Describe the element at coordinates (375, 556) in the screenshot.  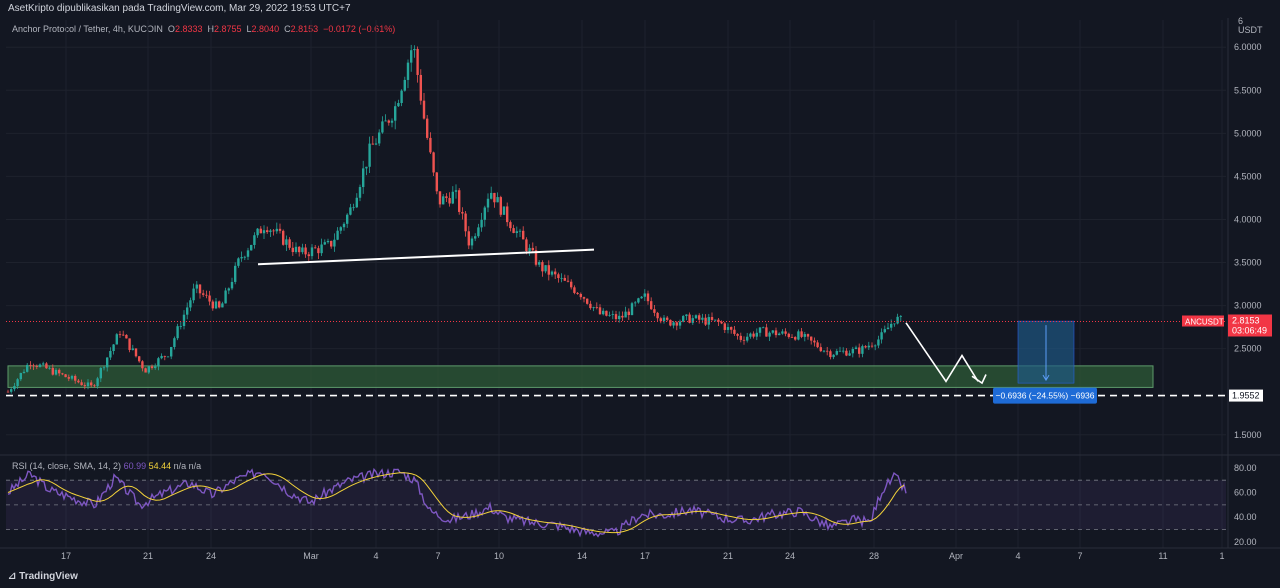
I see `time-tick-label: 4` at that location.